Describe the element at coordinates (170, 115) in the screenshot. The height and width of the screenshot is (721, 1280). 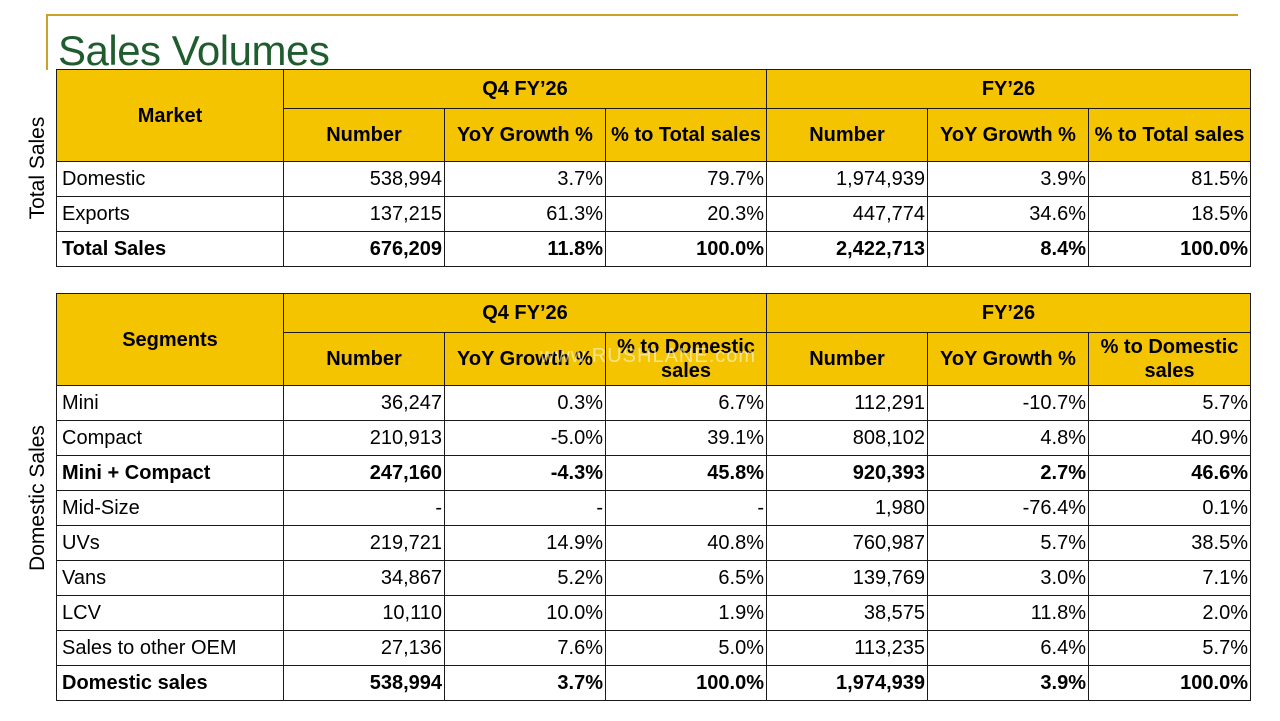
I see `market-header: Market` at that location.